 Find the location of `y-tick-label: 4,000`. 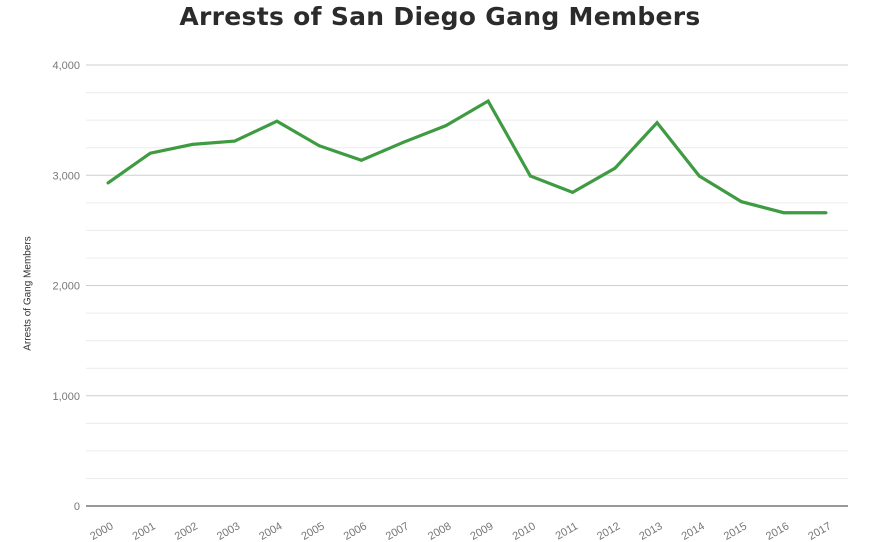

y-tick-label: 4,000 is located at coordinates (66, 66).